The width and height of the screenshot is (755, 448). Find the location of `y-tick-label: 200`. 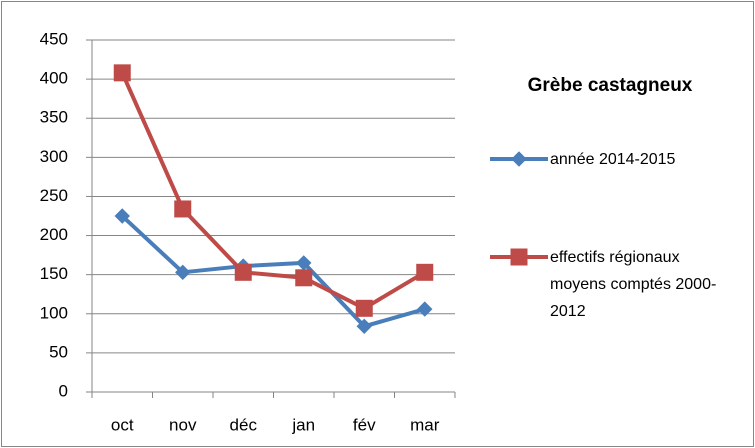

y-tick-label: 200 is located at coordinates (54, 234).